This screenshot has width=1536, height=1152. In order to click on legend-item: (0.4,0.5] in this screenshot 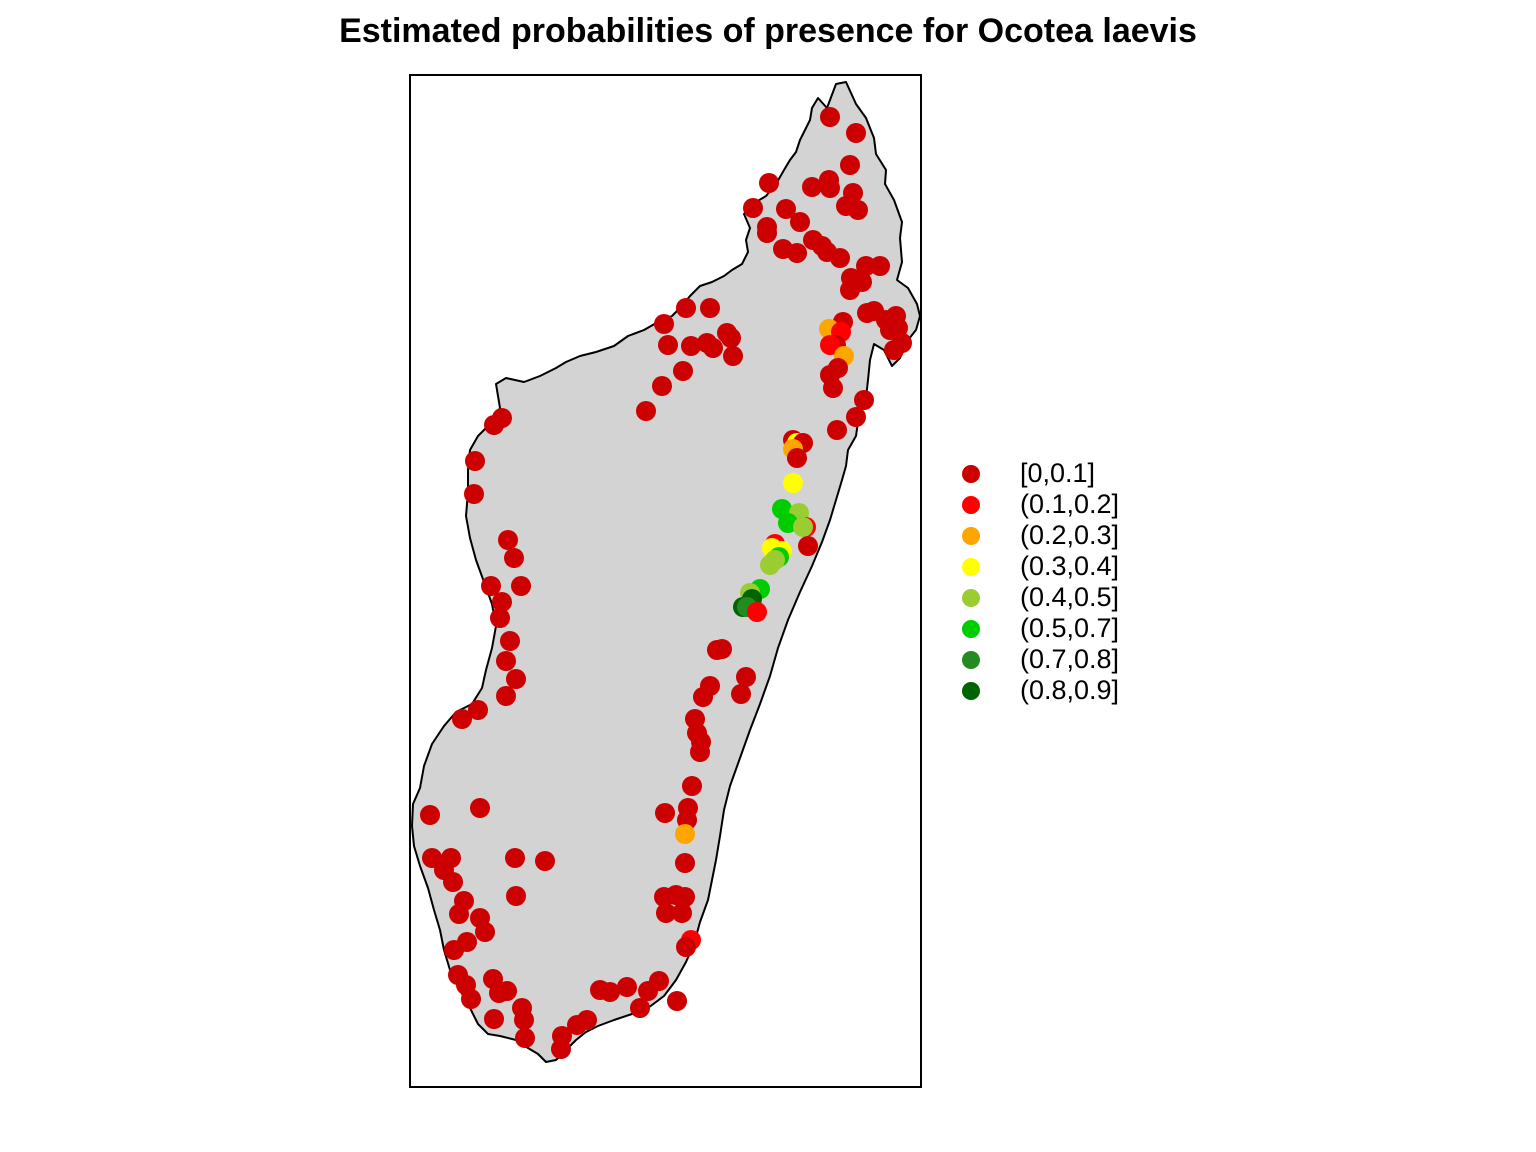, I will do `click(1037, 597)`.